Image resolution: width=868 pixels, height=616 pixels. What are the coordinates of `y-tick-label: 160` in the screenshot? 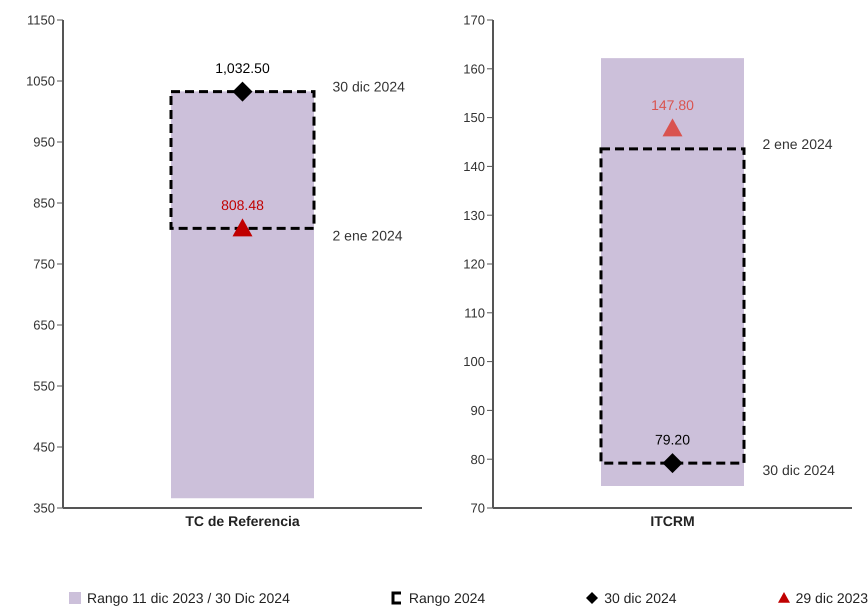 It's located at (474, 68).